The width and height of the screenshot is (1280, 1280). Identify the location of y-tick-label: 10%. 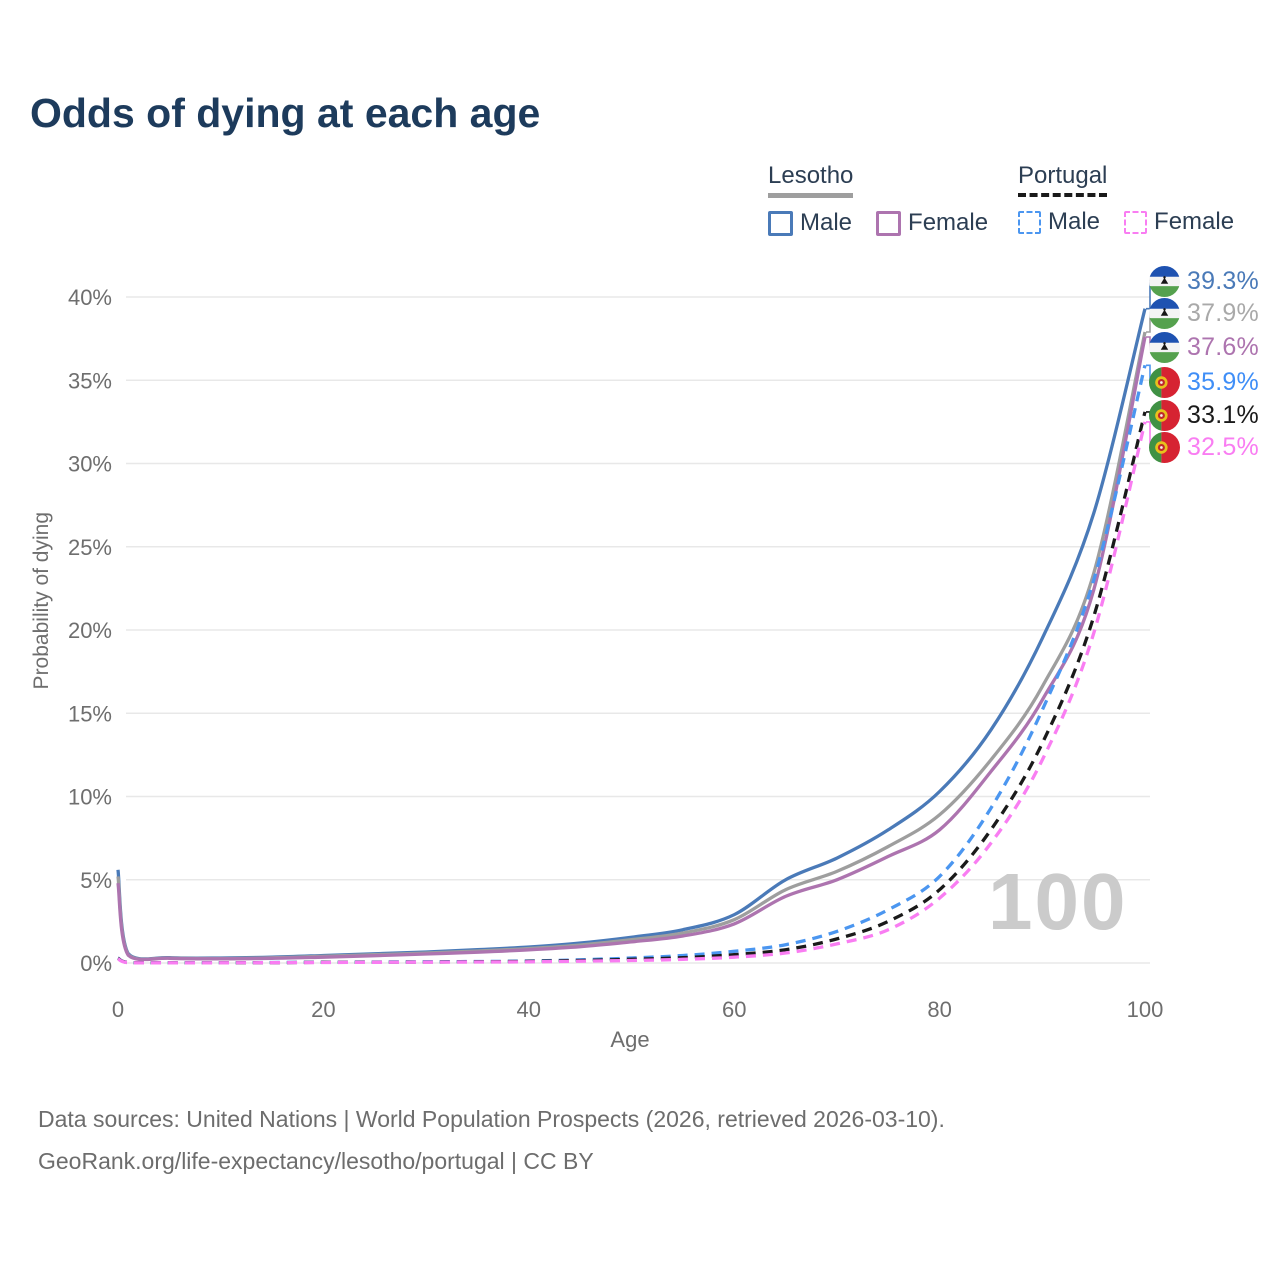
(90, 797).